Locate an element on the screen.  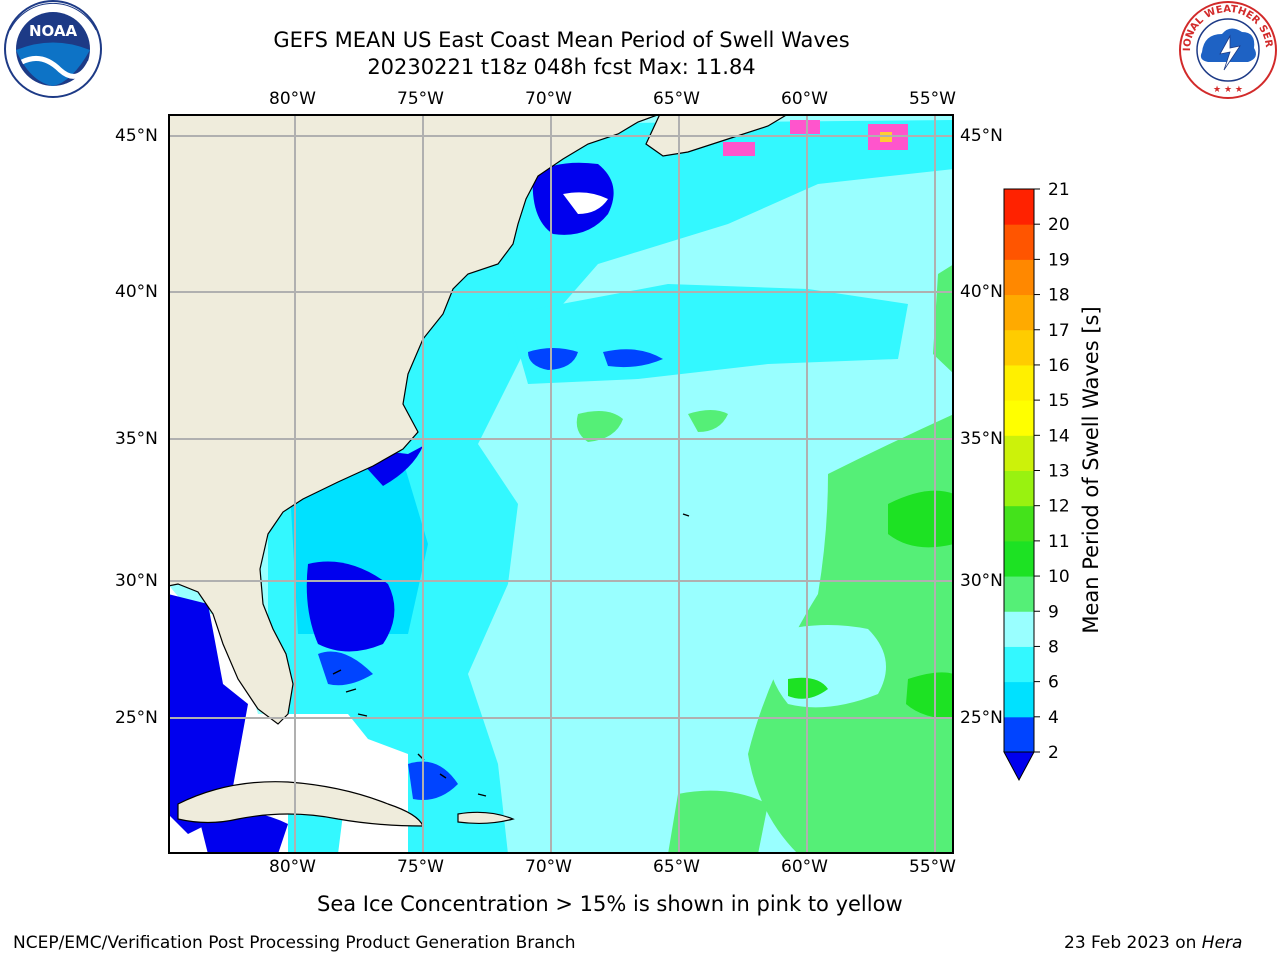
lon-label-top-60w: 60°W is located at coordinates (804, 99).